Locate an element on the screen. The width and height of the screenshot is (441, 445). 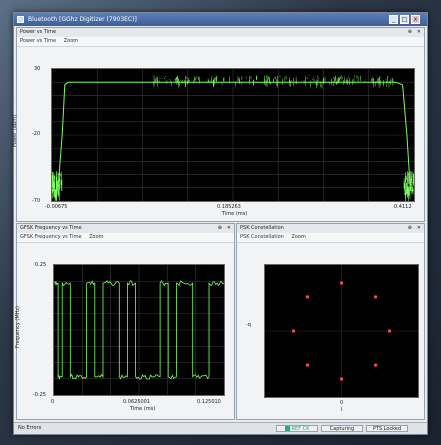
constellation-chart is located at coordinates (341, 331).